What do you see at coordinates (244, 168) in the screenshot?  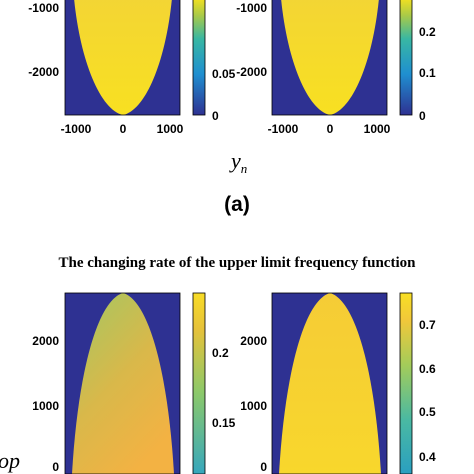 I see `x-axis-label-subscript: n` at bounding box center [244, 168].